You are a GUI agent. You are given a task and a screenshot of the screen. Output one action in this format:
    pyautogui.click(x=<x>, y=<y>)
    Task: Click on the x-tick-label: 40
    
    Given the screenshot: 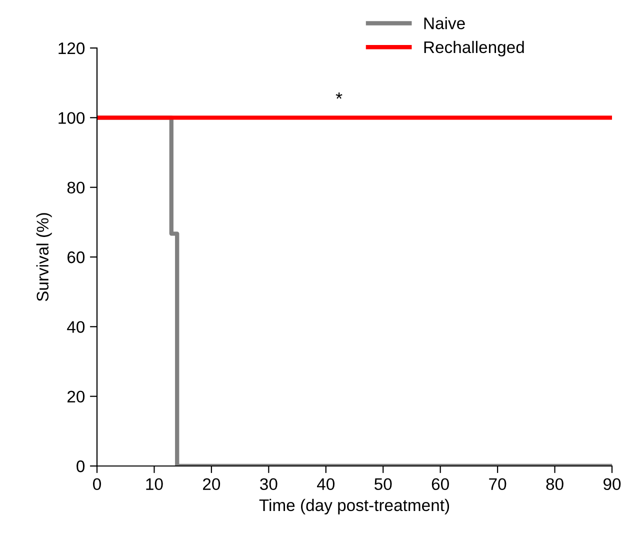 What is the action you would take?
    pyautogui.click(x=326, y=484)
    